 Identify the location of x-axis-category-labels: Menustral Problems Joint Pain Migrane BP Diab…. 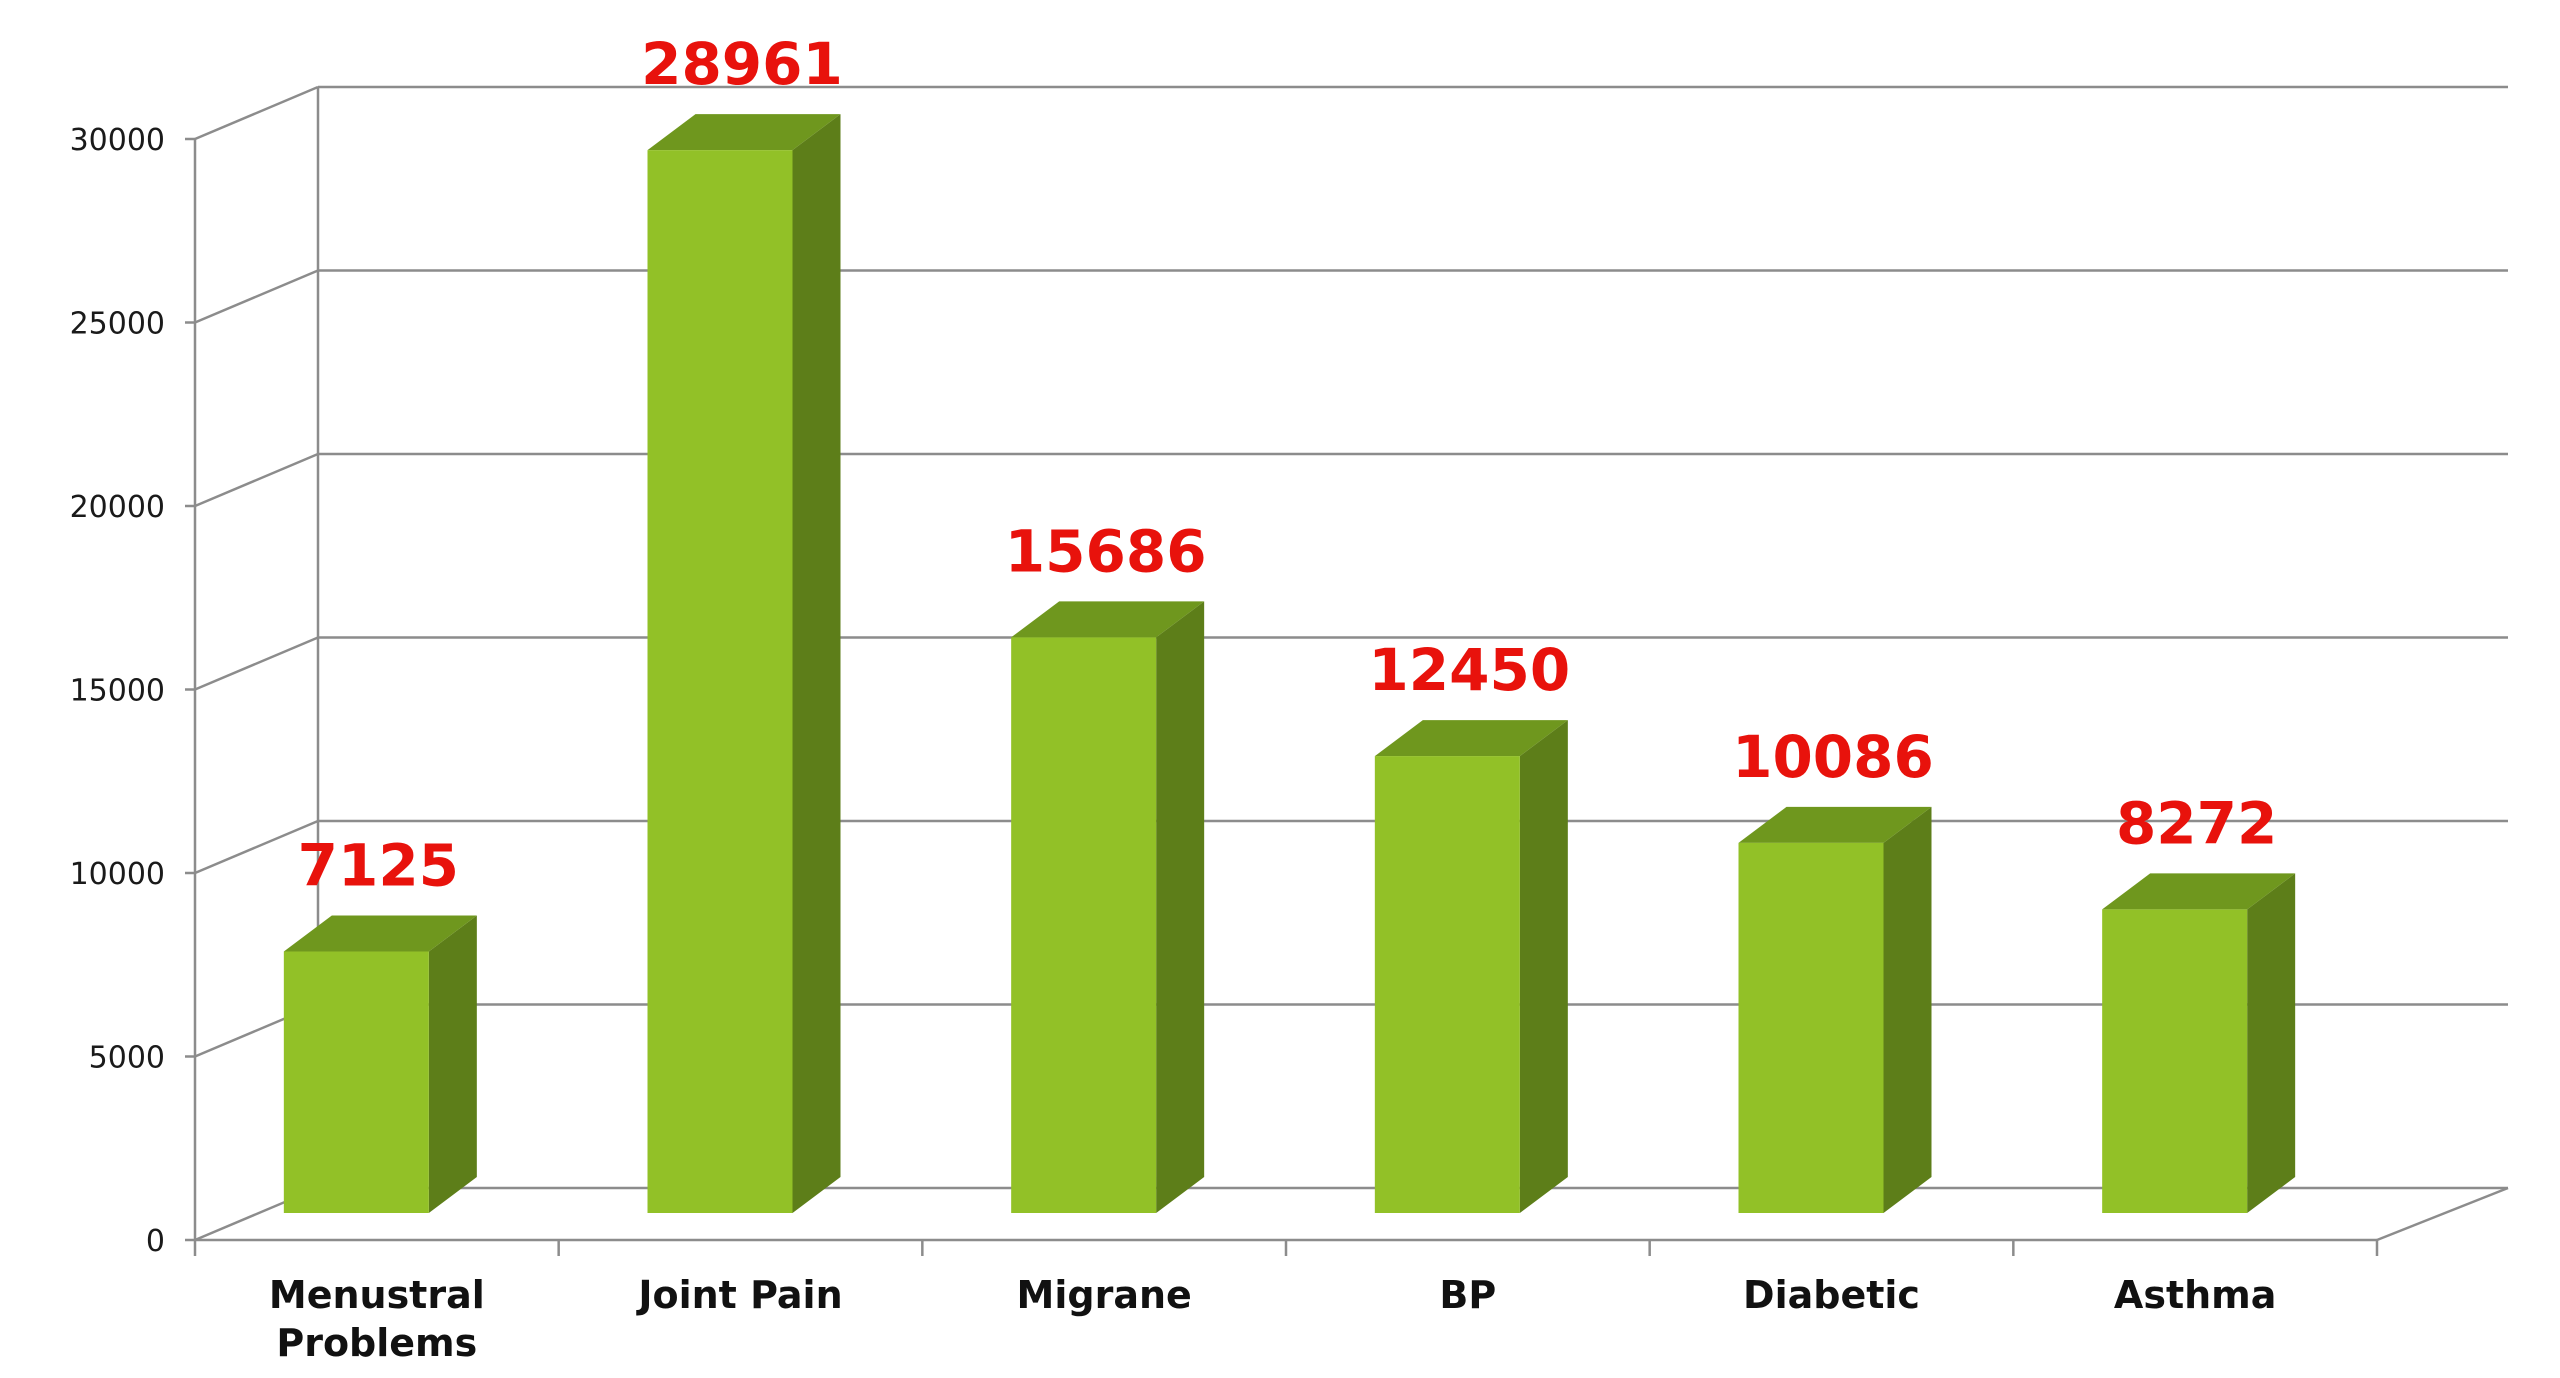
(1273, 1319).